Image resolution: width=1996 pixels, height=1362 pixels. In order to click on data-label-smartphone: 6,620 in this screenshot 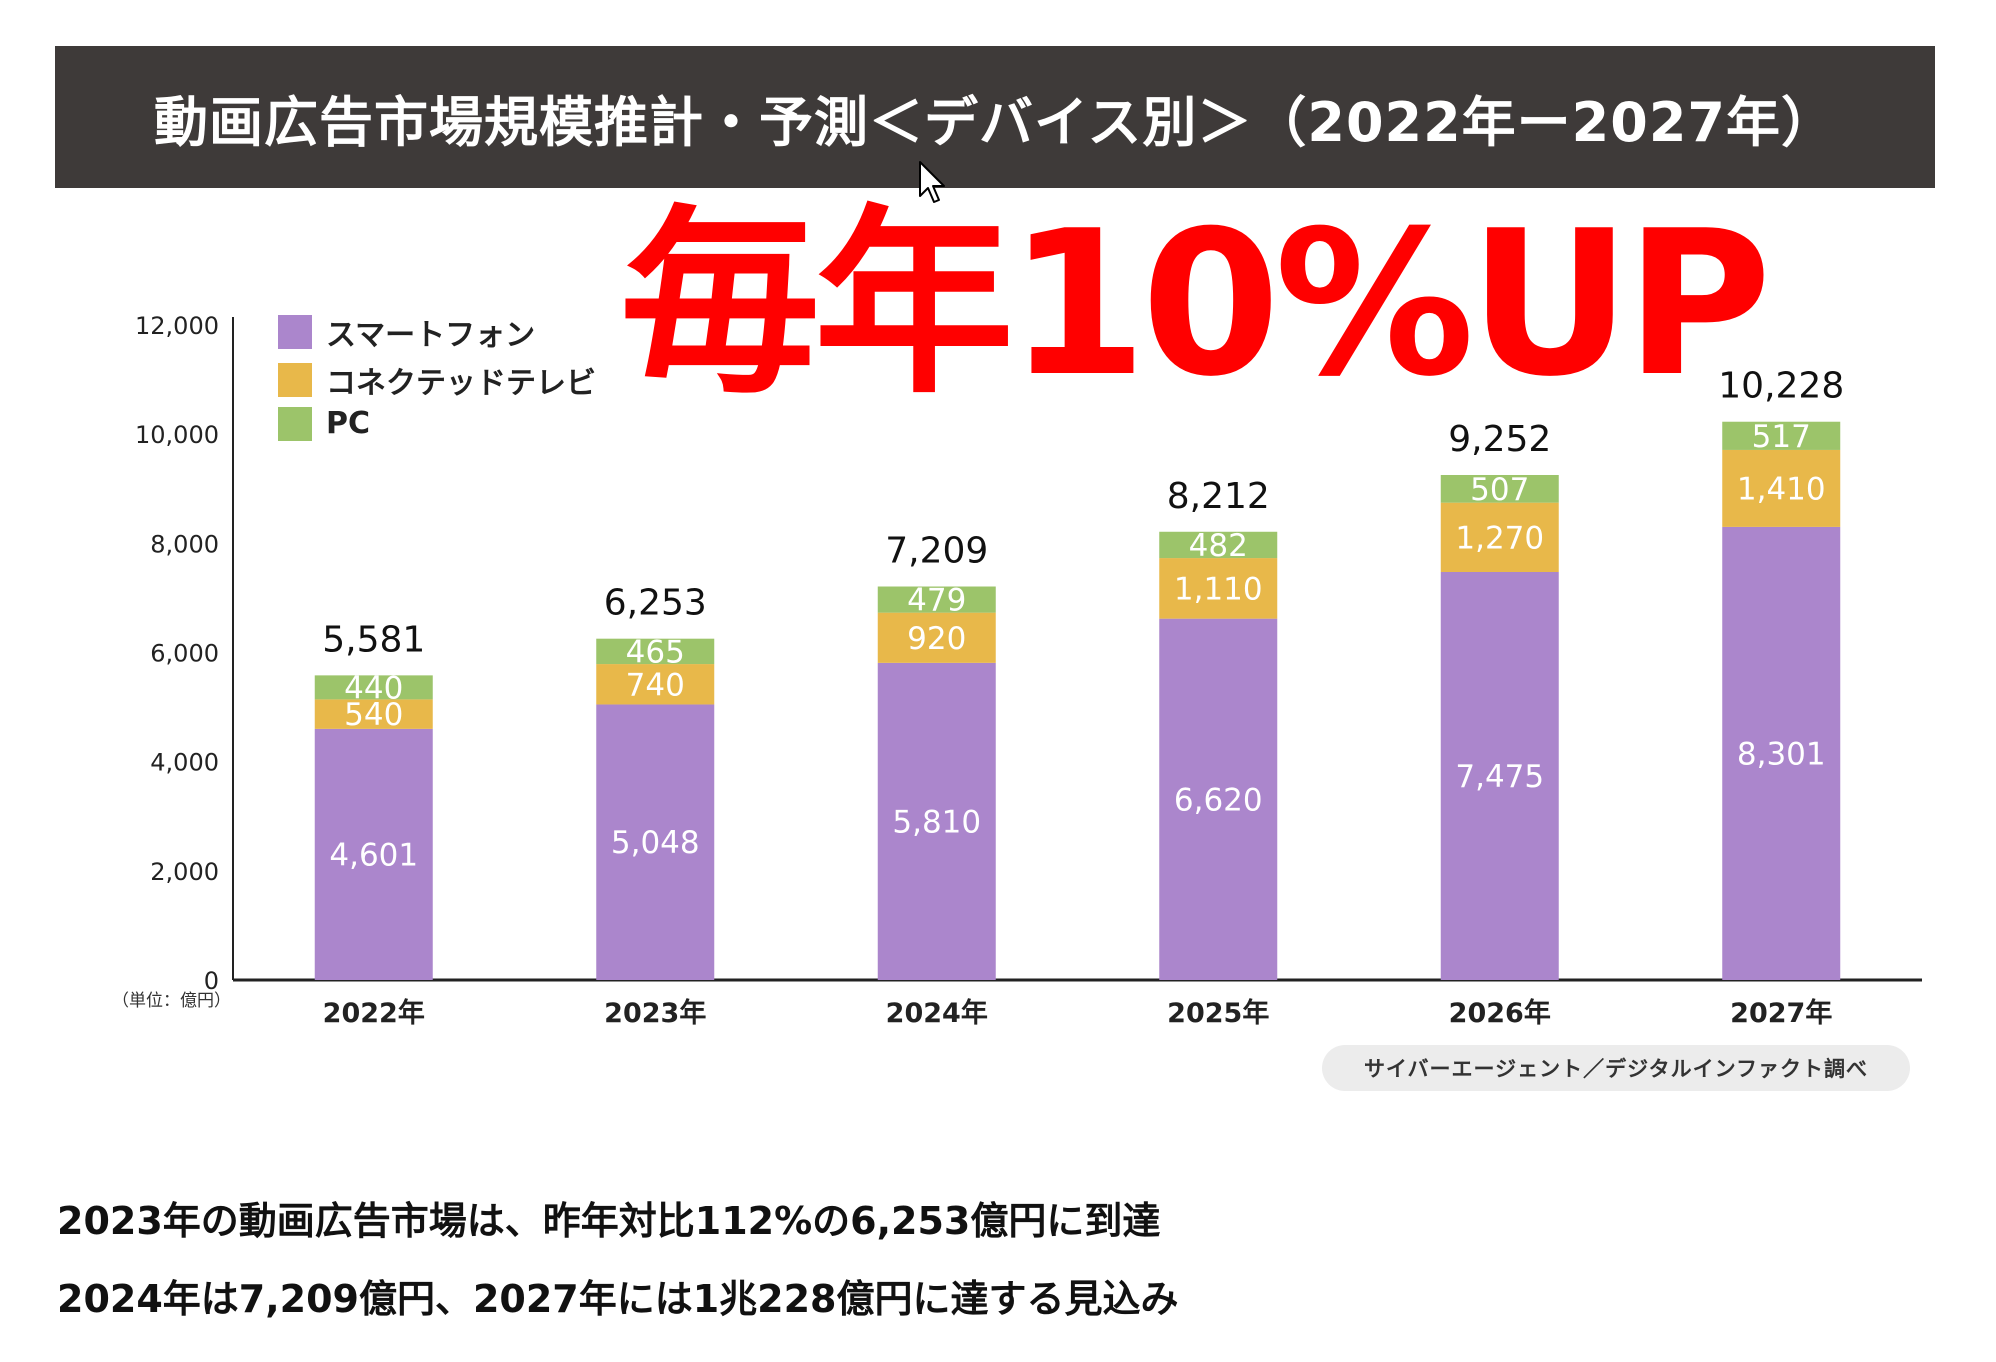, I will do `click(1218, 800)`.